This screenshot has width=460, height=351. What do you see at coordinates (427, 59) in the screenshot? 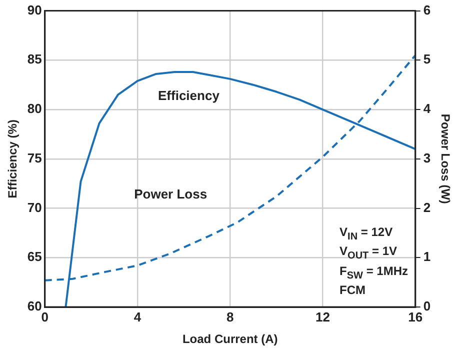
I see `y2-tick-label: 5` at bounding box center [427, 59].